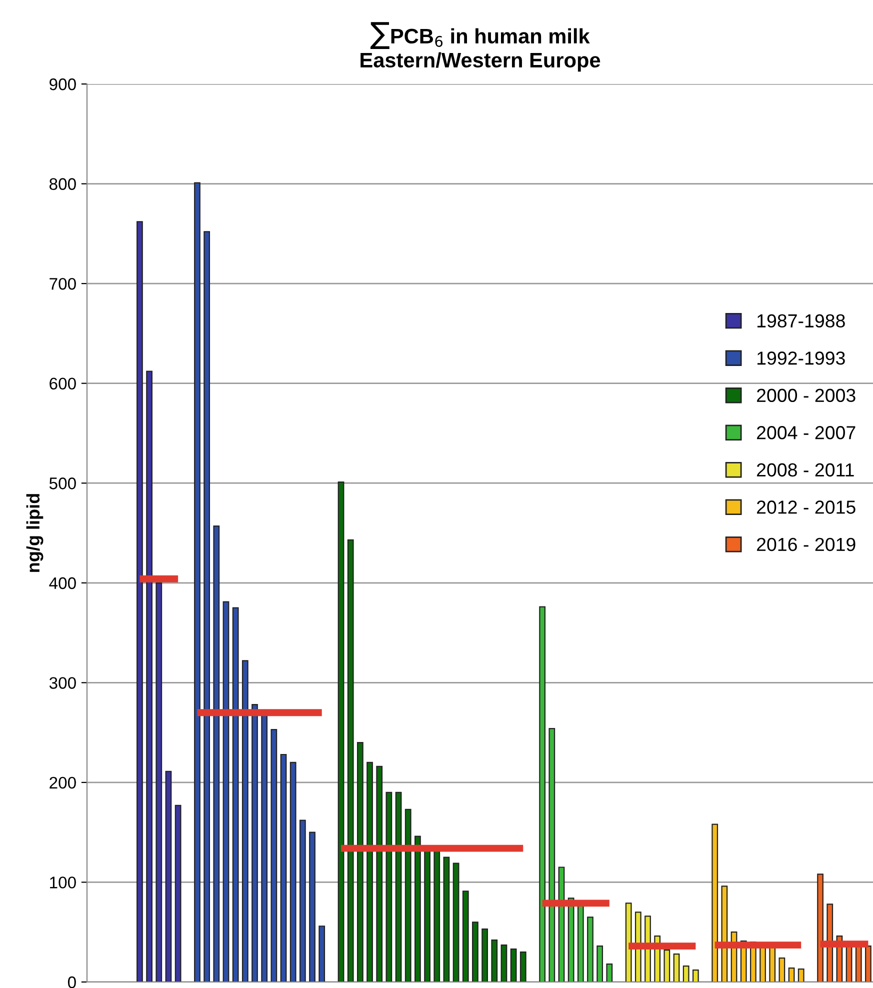  Describe the element at coordinates (805, 470) in the screenshot. I see `legend-label: 2008 - 2011` at that location.